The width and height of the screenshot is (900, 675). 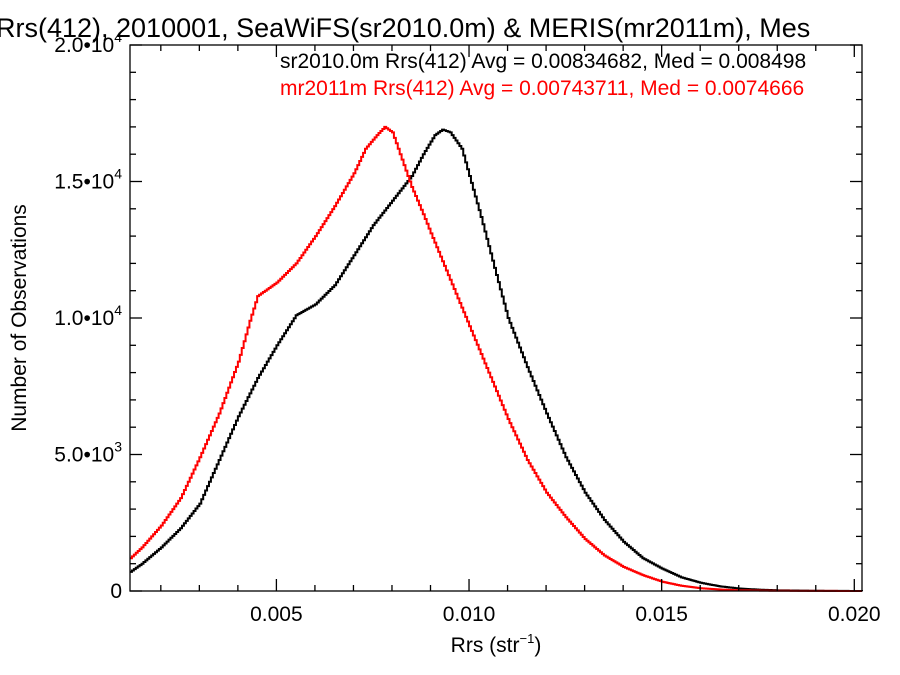 I want to click on x-tick-label: 0.015, so click(x=661, y=614).